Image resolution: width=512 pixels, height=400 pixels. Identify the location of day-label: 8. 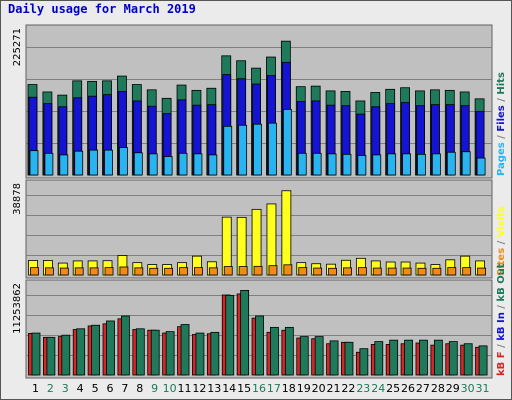
(139, 388).